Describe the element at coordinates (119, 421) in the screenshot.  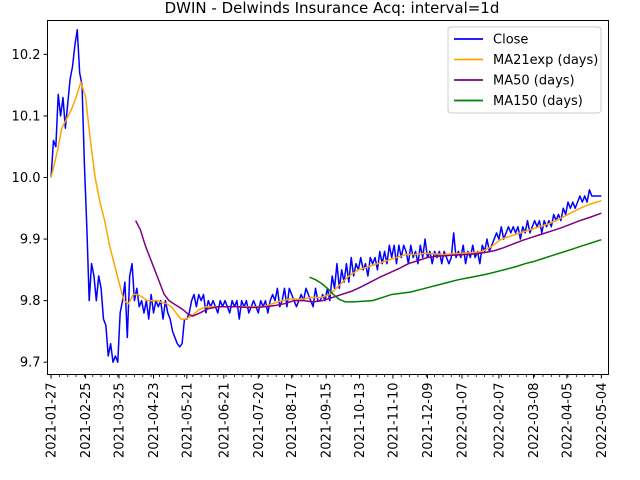
I see `x-tick-label: 2021-03-25` at that location.